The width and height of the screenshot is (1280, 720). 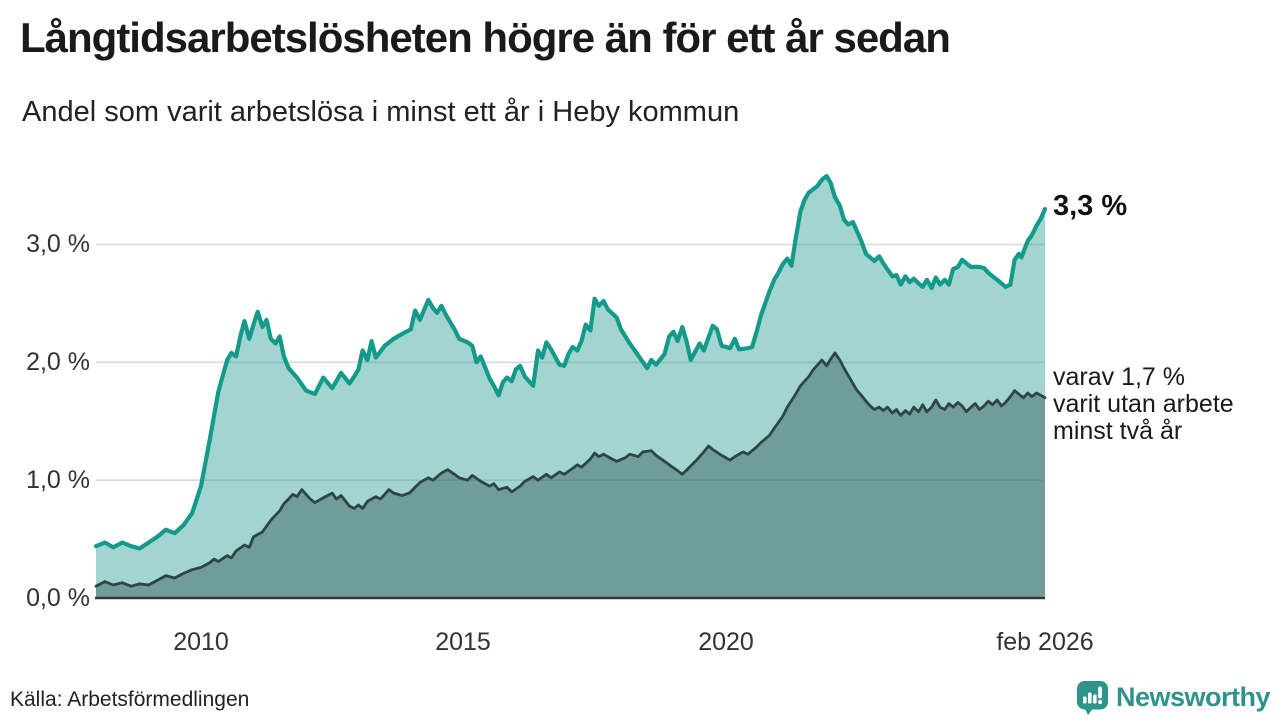 What do you see at coordinates (1193, 697) in the screenshot?
I see `newsworthy-brand-text: Newsworthy` at bounding box center [1193, 697].